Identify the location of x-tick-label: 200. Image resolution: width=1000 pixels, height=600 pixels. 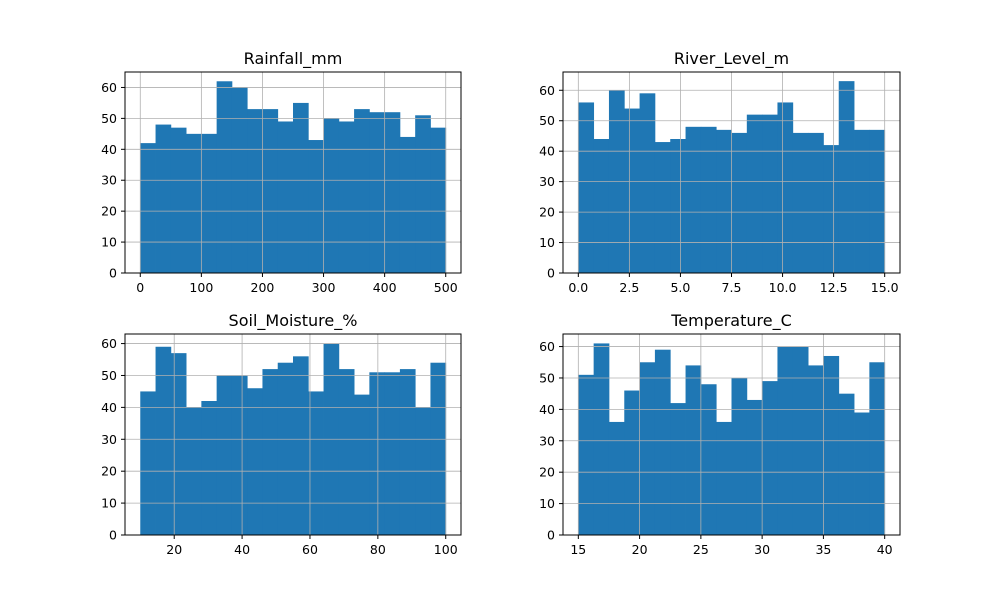
(263, 287).